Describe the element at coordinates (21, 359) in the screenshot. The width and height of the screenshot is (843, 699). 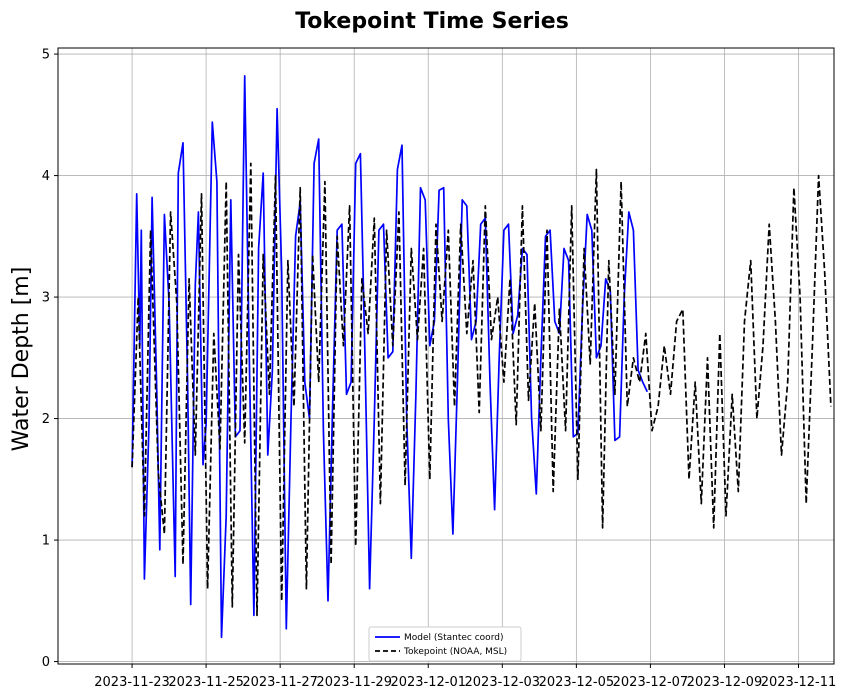
I see `y-axis-label: Water Depth [m]` at that location.